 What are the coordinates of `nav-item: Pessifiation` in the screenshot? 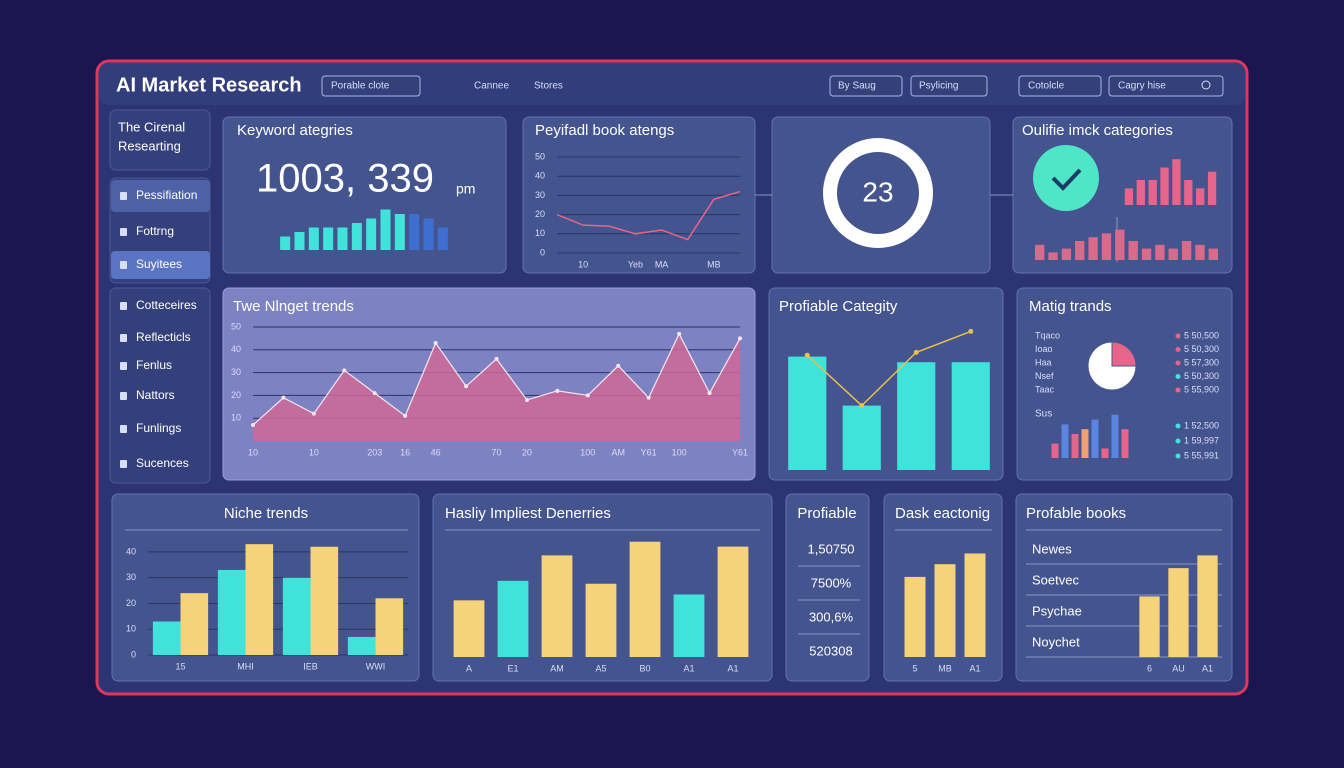 It's located at (166, 195).